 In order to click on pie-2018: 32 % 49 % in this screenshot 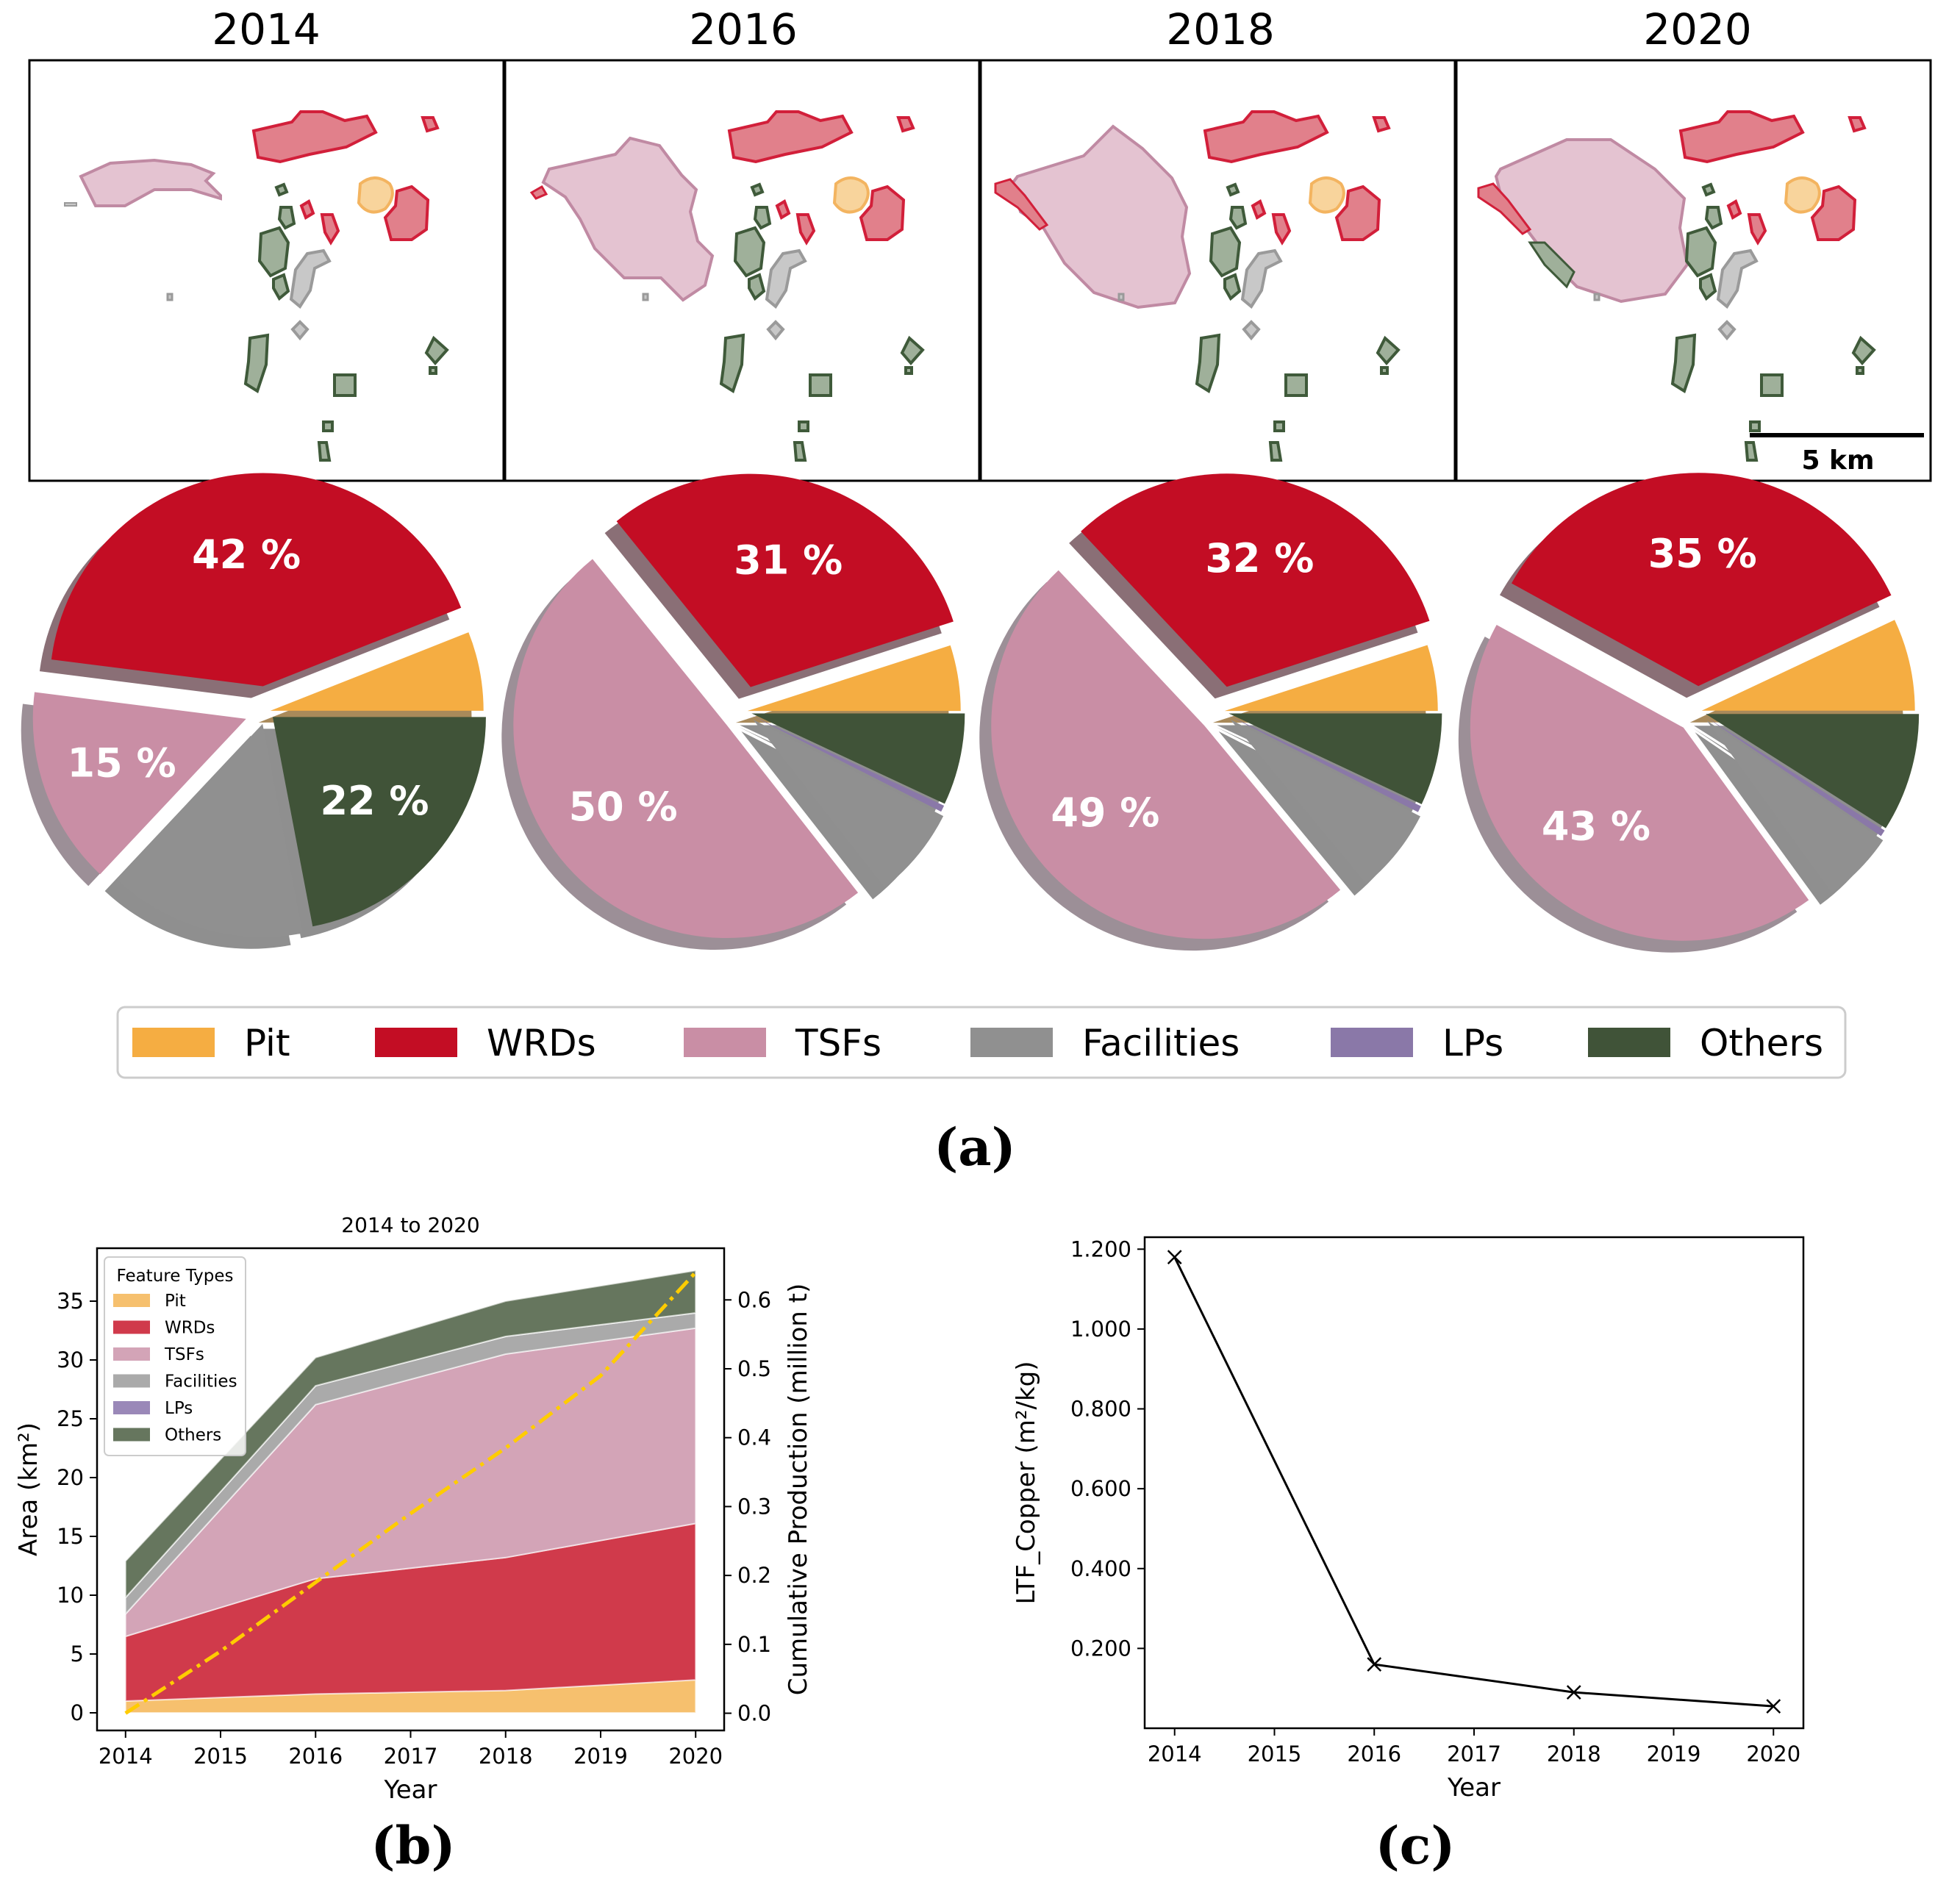, I will do `click(1210, 712)`.